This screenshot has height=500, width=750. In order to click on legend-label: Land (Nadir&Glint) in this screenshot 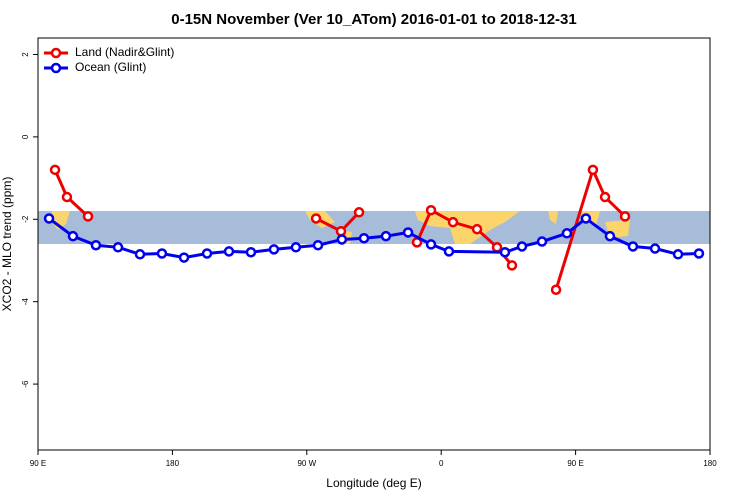, I will do `click(124, 52)`.